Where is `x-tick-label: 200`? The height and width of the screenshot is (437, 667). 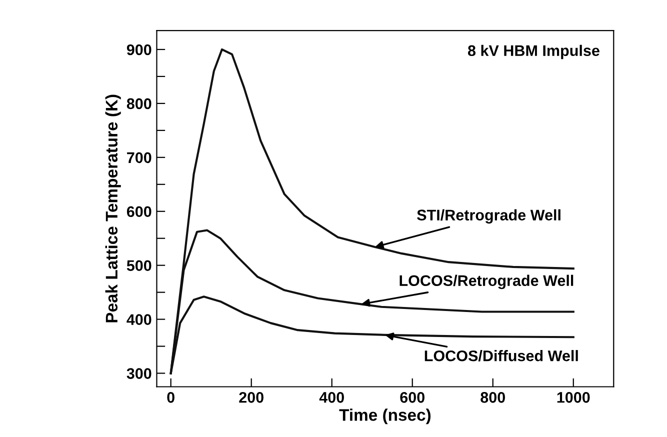 x-tick-label: 200 is located at coordinates (251, 397).